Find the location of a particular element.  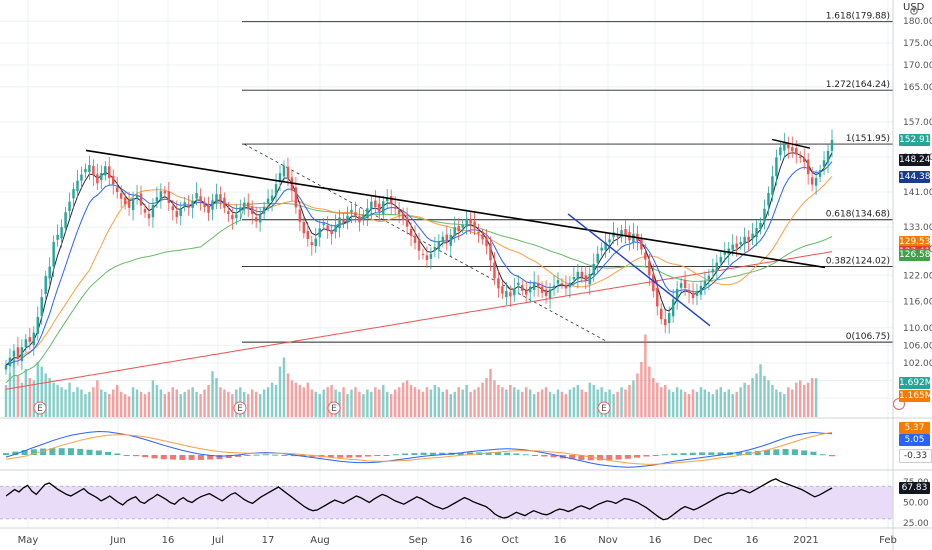

price-tick-label: 141.00 is located at coordinates (917, 193).